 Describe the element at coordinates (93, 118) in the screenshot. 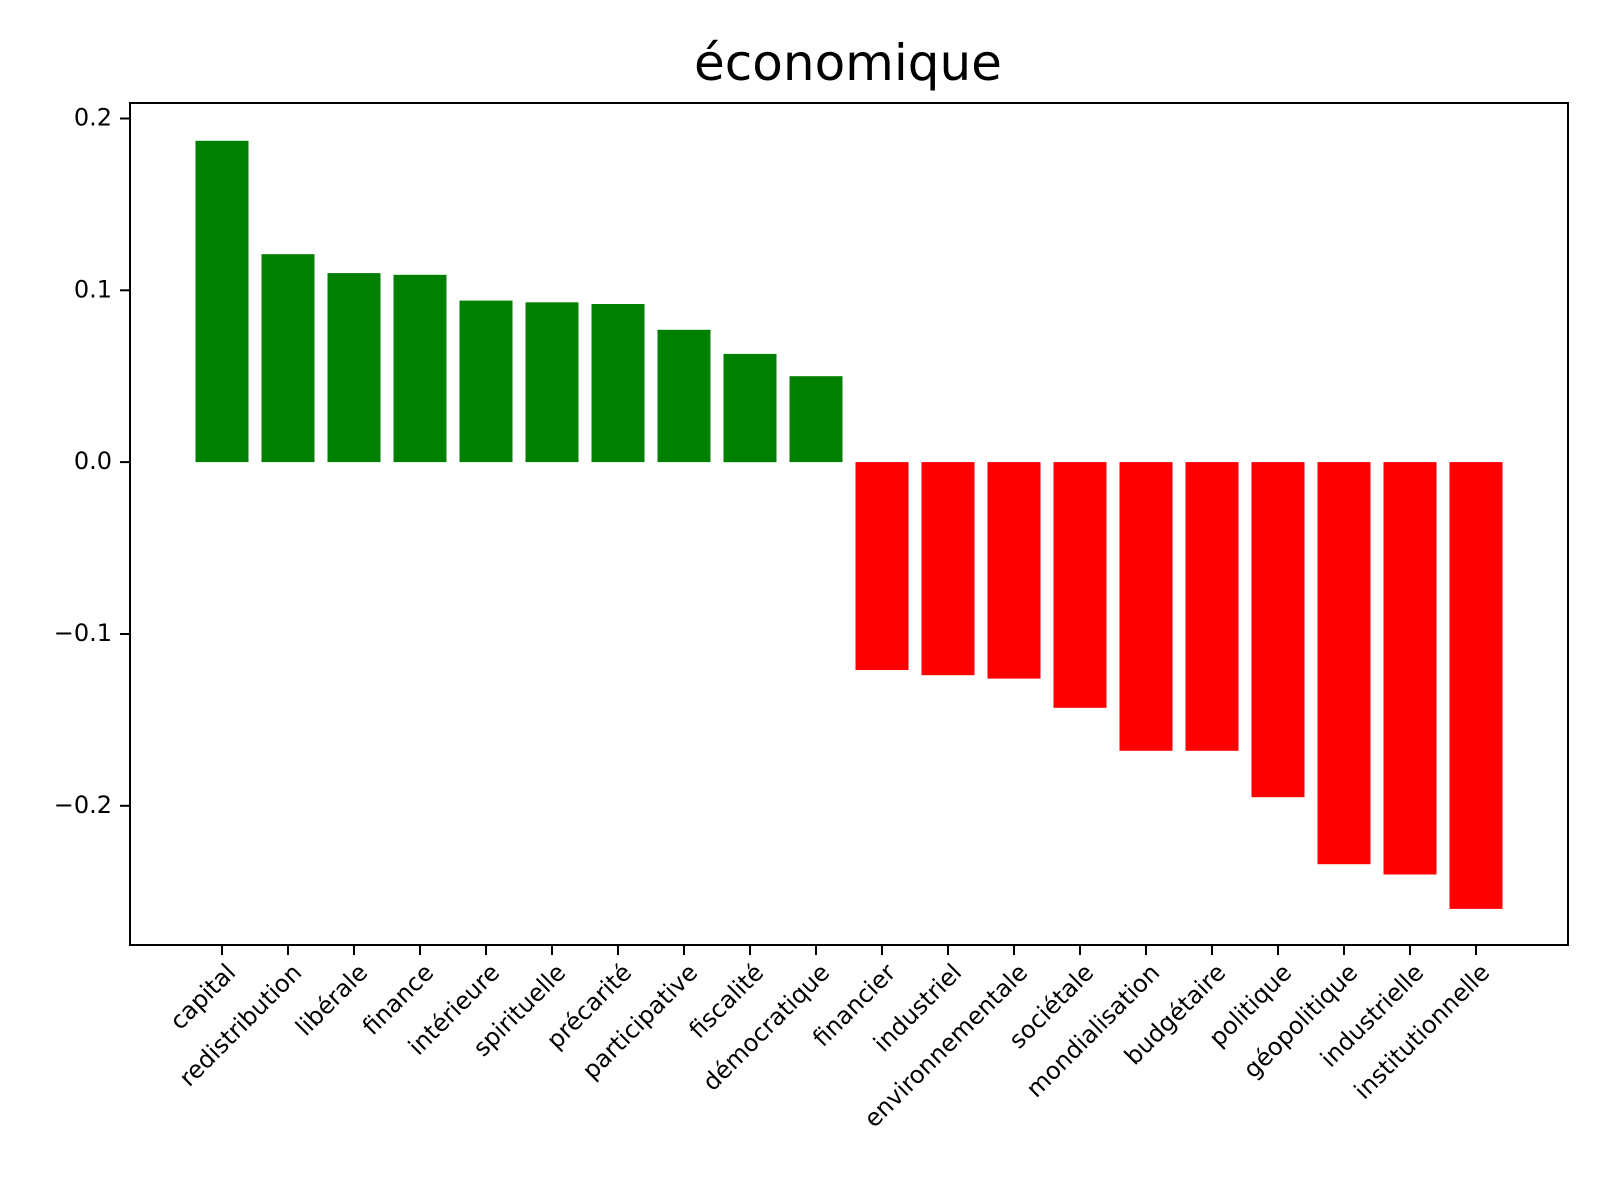

I see `y-tick-label-4: 0.2` at that location.